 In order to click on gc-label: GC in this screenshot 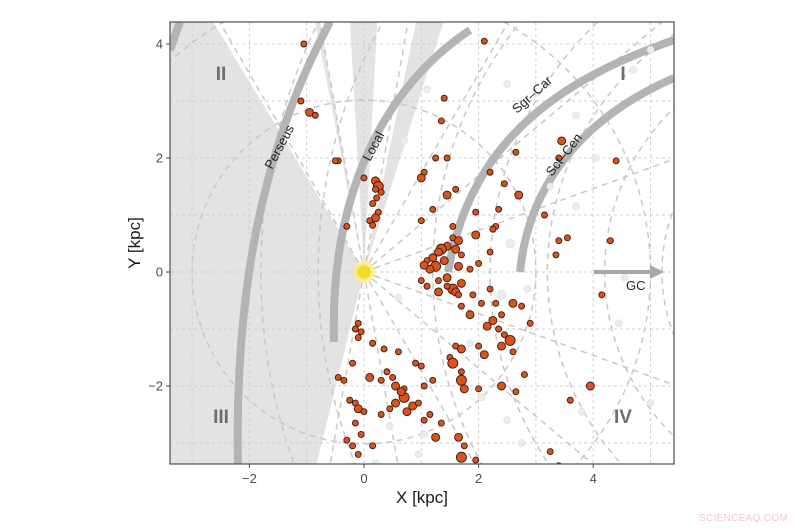, I will do `click(636, 285)`.